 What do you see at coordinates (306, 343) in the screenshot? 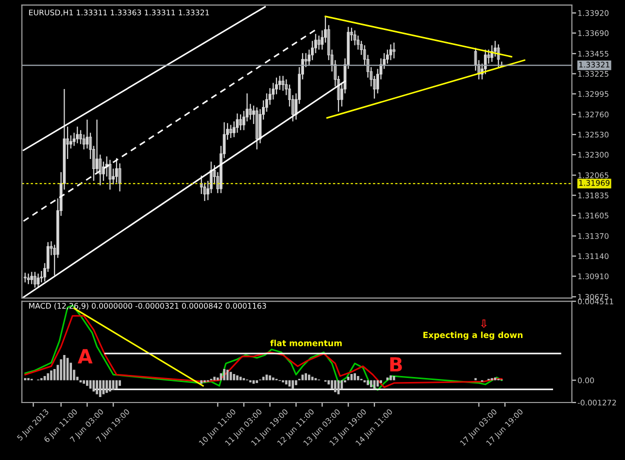
I see `annotation: flat momentum` at bounding box center [306, 343].